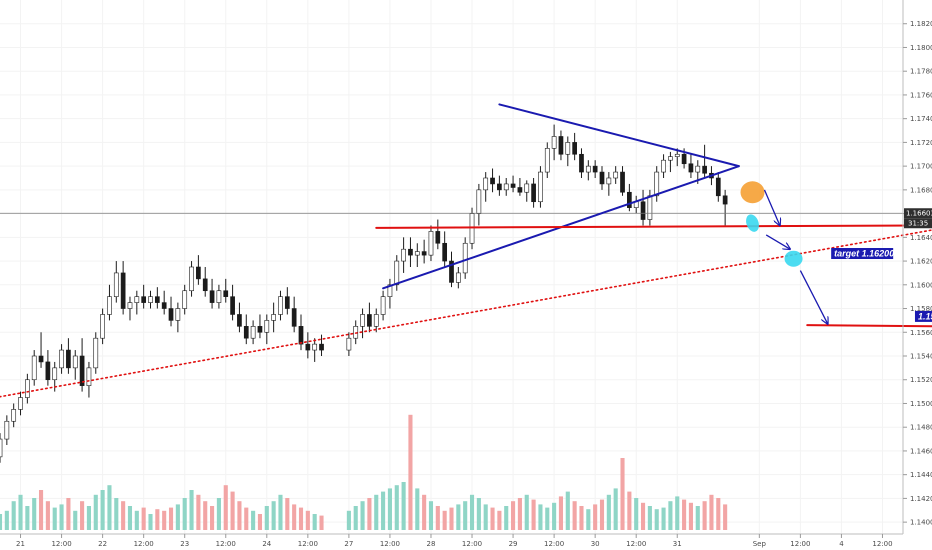 This screenshot has width=932, height=550. Describe the element at coordinates (921, 404) in the screenshot. I see `y-tick-label: 1.15000` at that location.